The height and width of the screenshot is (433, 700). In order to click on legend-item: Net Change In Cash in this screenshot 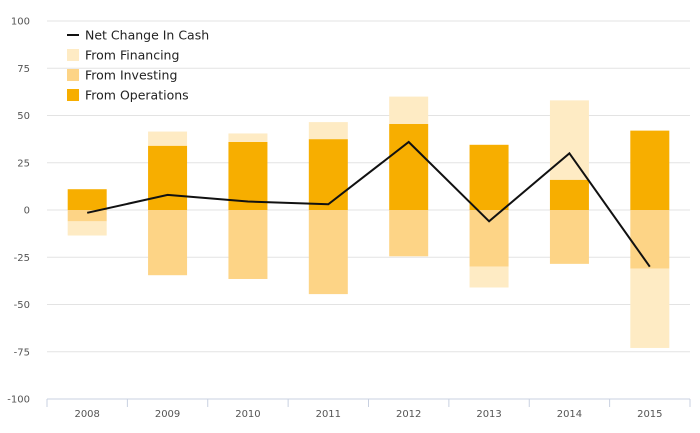, I will do `click(138, 35)`.